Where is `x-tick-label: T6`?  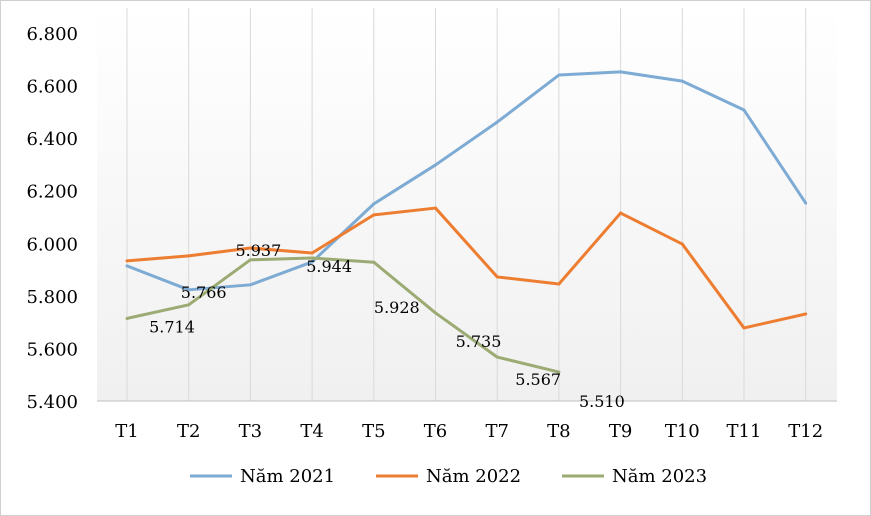
x-tick-label: T6 is located at coordinates (435, 431).